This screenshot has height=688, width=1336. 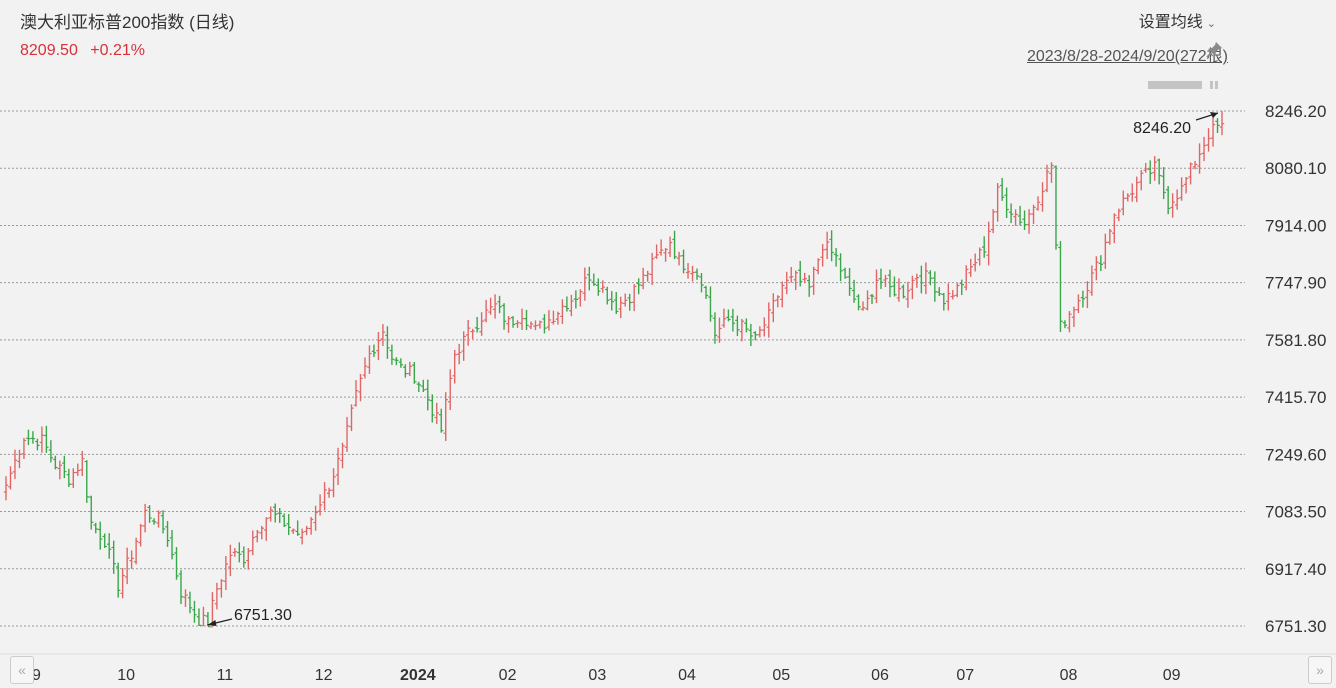 I want to click on x-month-label: 08, so click(x=1069, y=675).